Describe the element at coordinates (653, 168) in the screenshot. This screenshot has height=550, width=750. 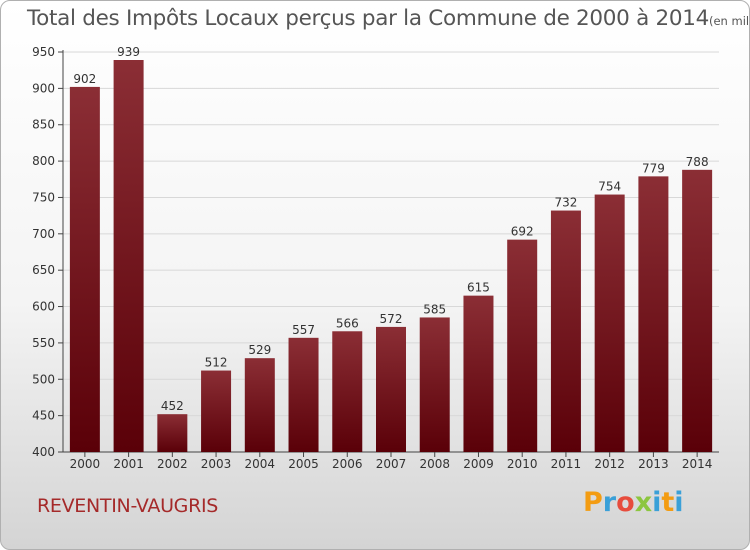
I see `value-label-2013: 779` at that location.